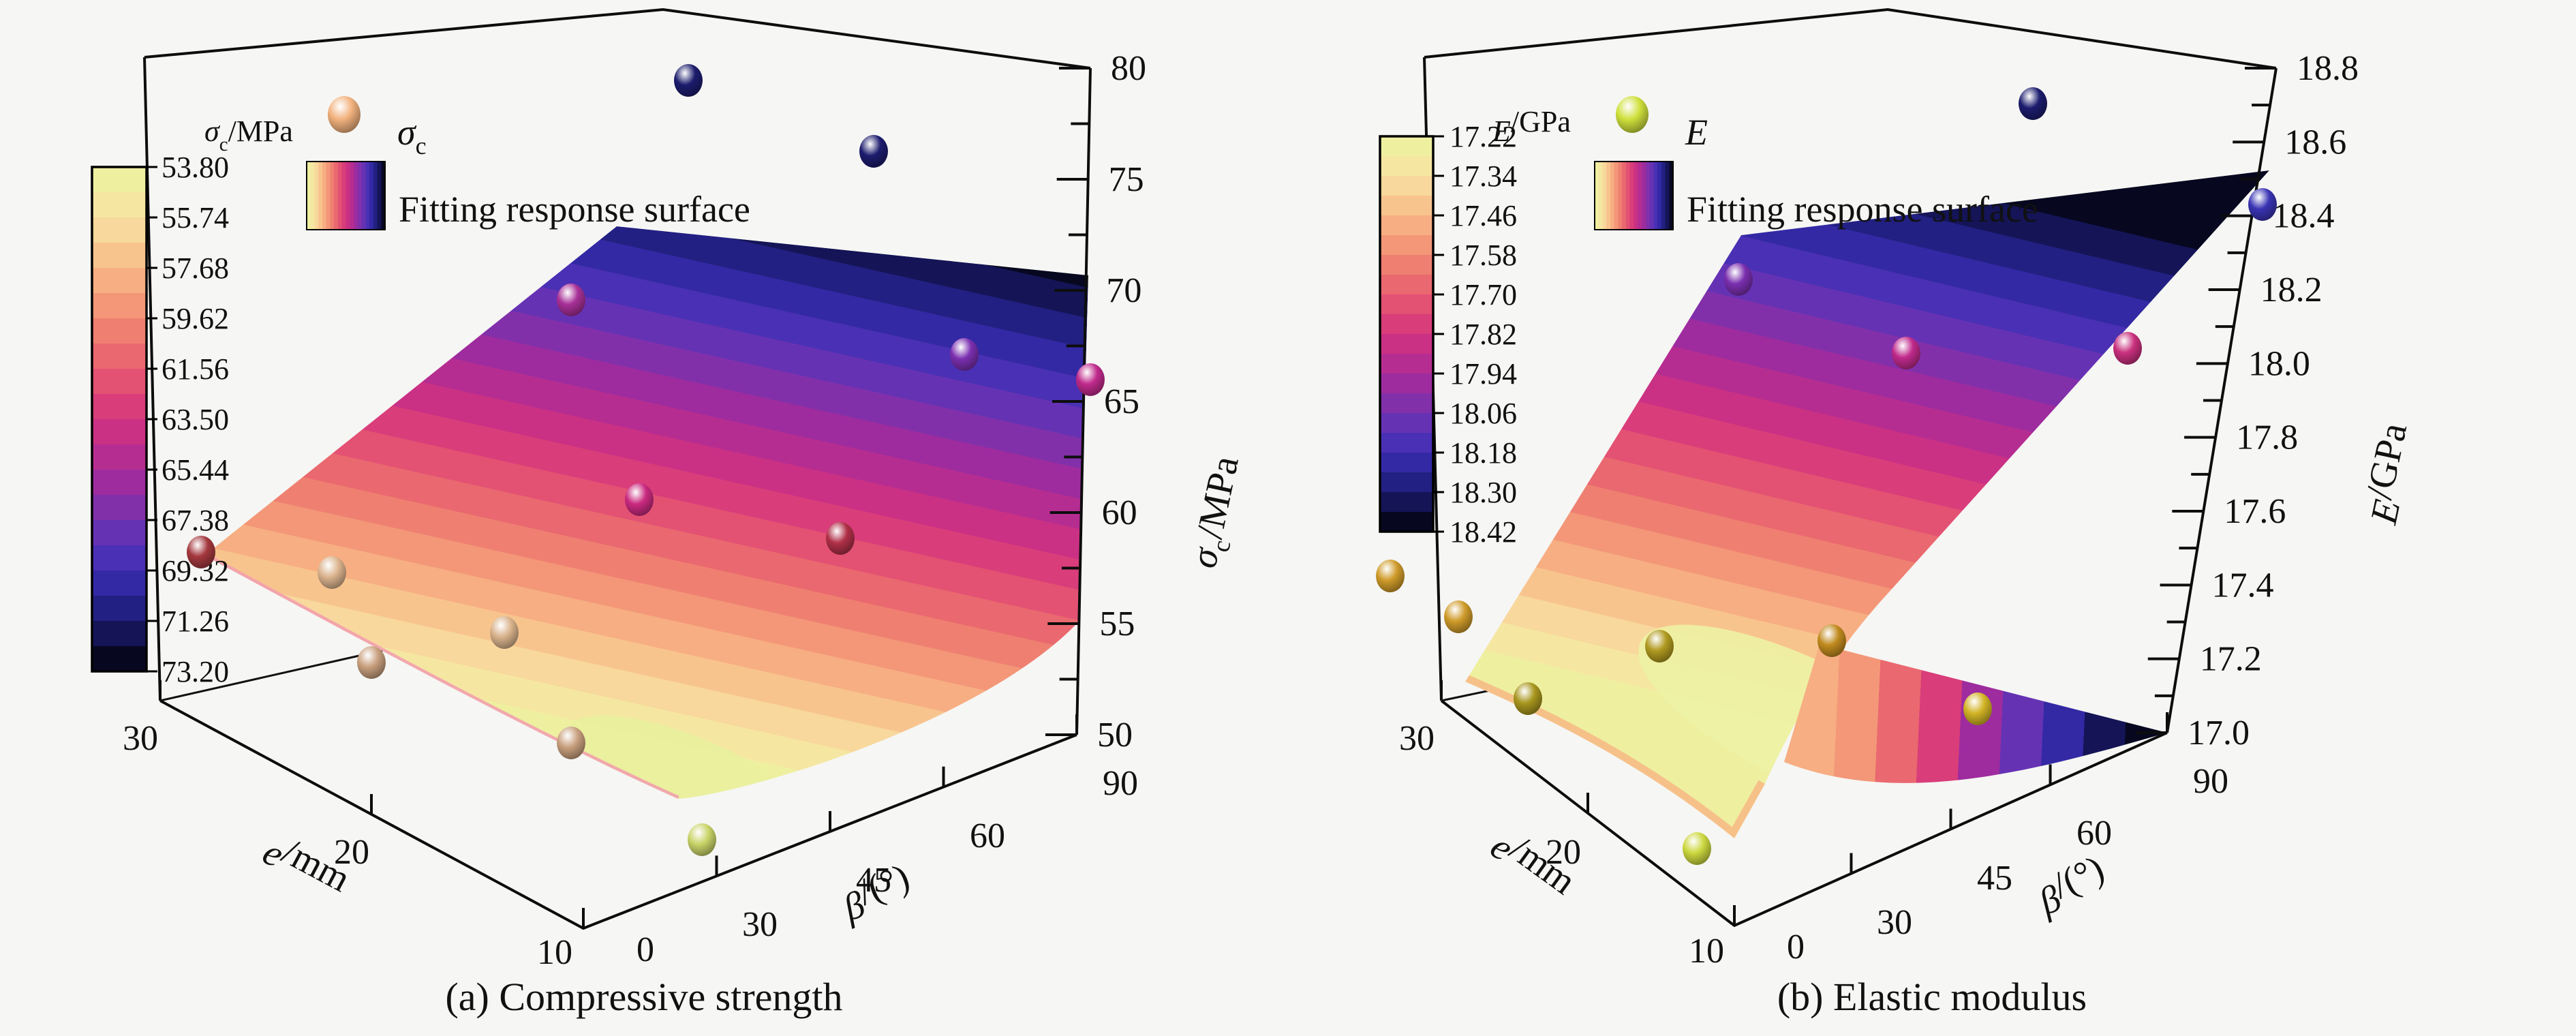 The width and height of the screenshot is (2576, 1036). I want to click on colorbar-label: 71.26, so click(195, 621).